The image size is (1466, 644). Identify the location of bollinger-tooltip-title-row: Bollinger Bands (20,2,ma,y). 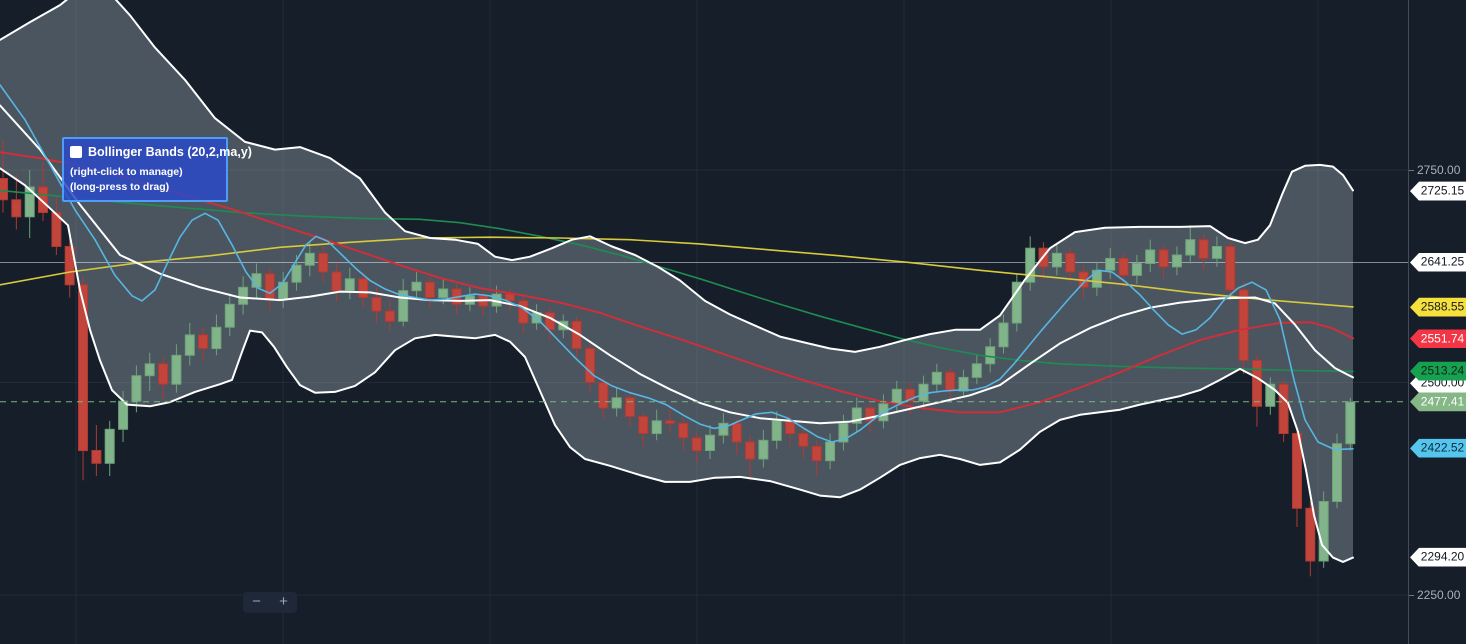
(161, 152).